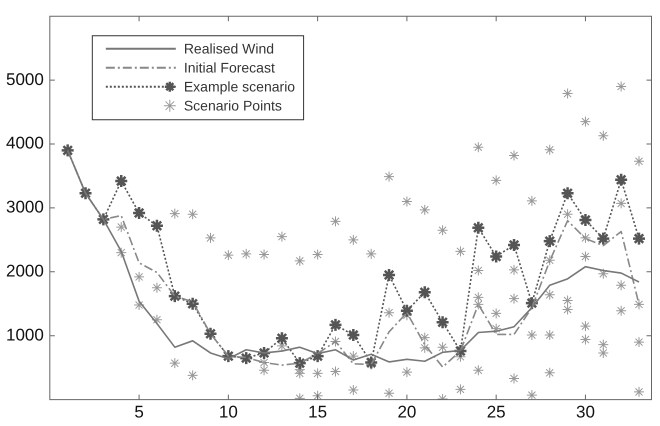 The width and height of the screenshot is (660, 426). I want to click on x-tick-label: 10, so click(228, 412).